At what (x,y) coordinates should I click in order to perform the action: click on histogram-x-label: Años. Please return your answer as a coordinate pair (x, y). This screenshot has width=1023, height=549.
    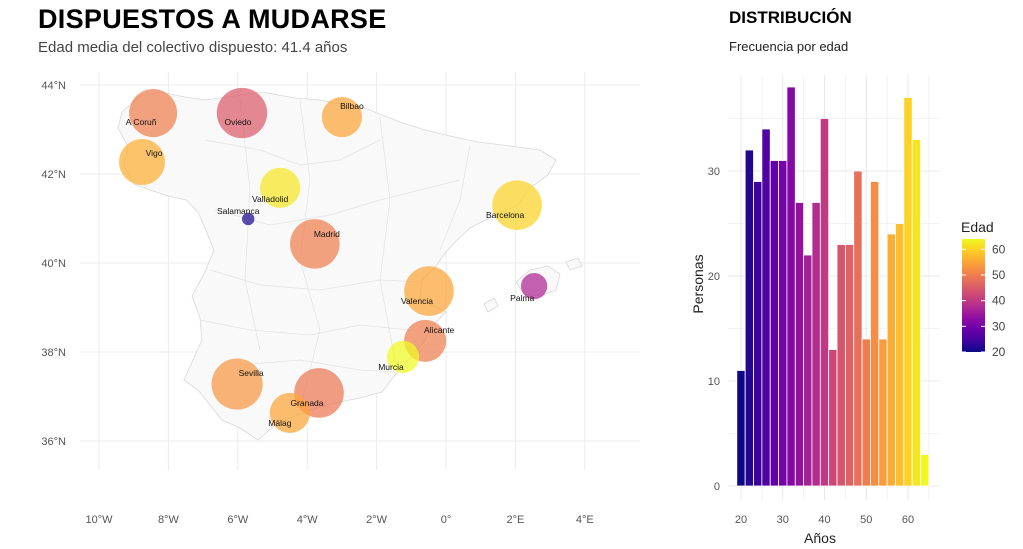
    Looking at the image, I should click on (820, 538).